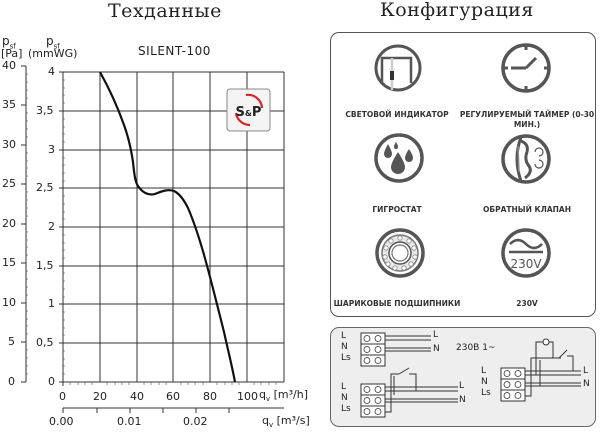 This screenshot has height=433, width=600. What do you see at coordinates (174, 51) in the screenshot?
I see `chart-title: SILENT-100` at bounding box center [174, 51].